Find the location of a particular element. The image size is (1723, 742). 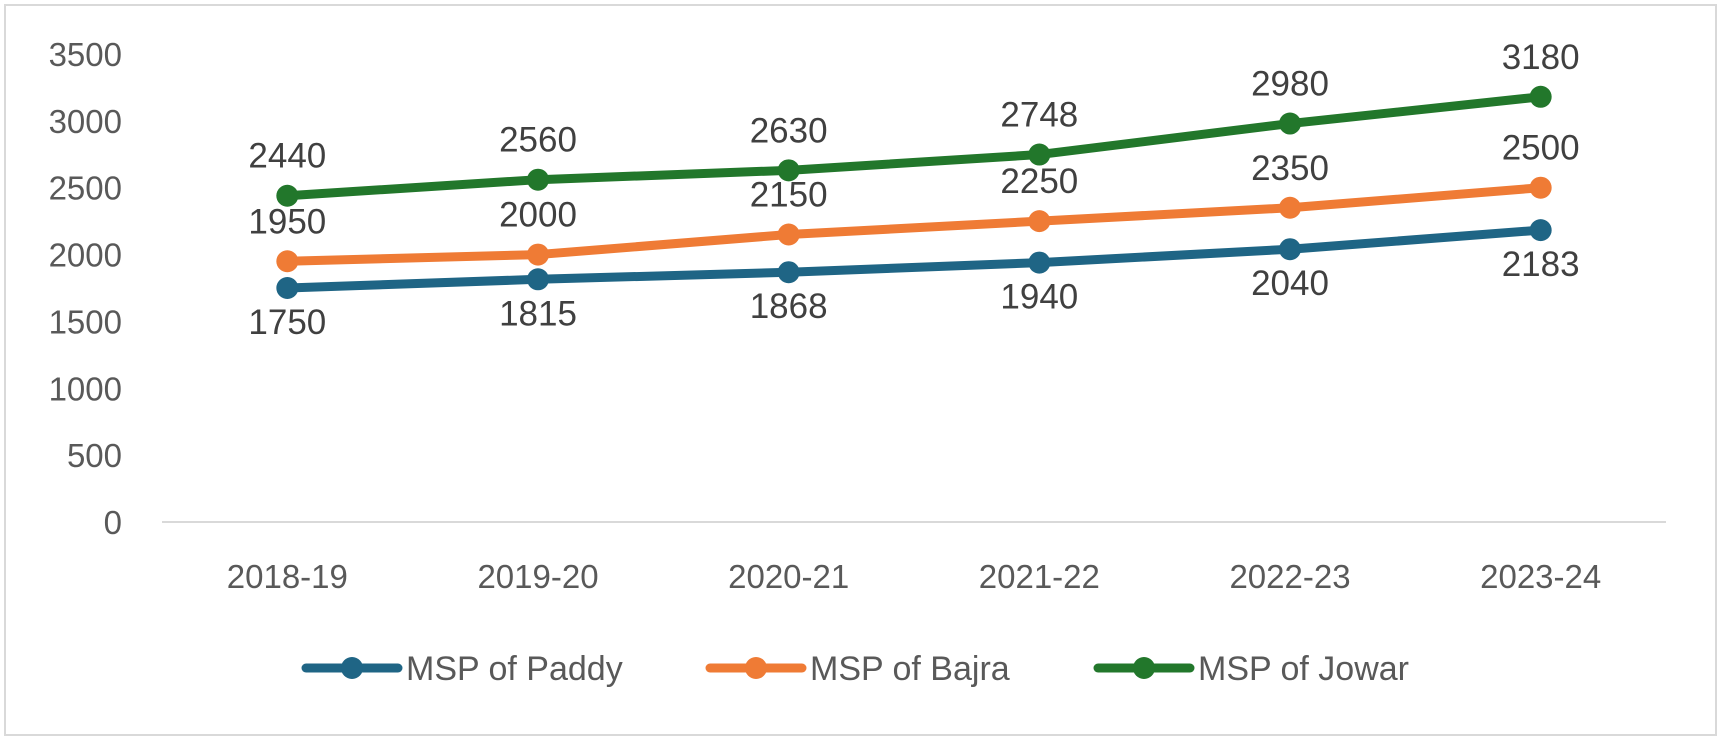

data-label: 2440 is located at coordinates (287, 156).